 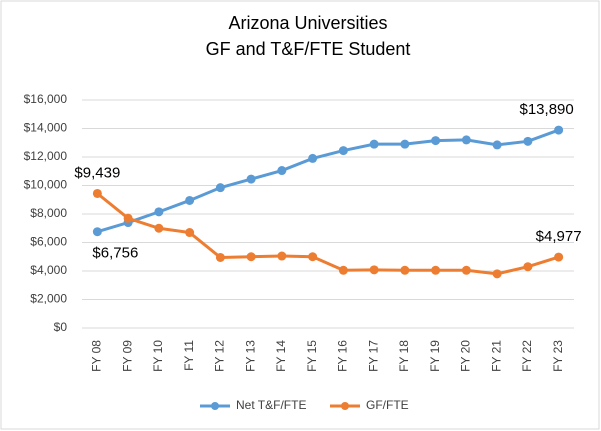 I want to click on y-tick-label: $12,000, so click(x=46, y=156).